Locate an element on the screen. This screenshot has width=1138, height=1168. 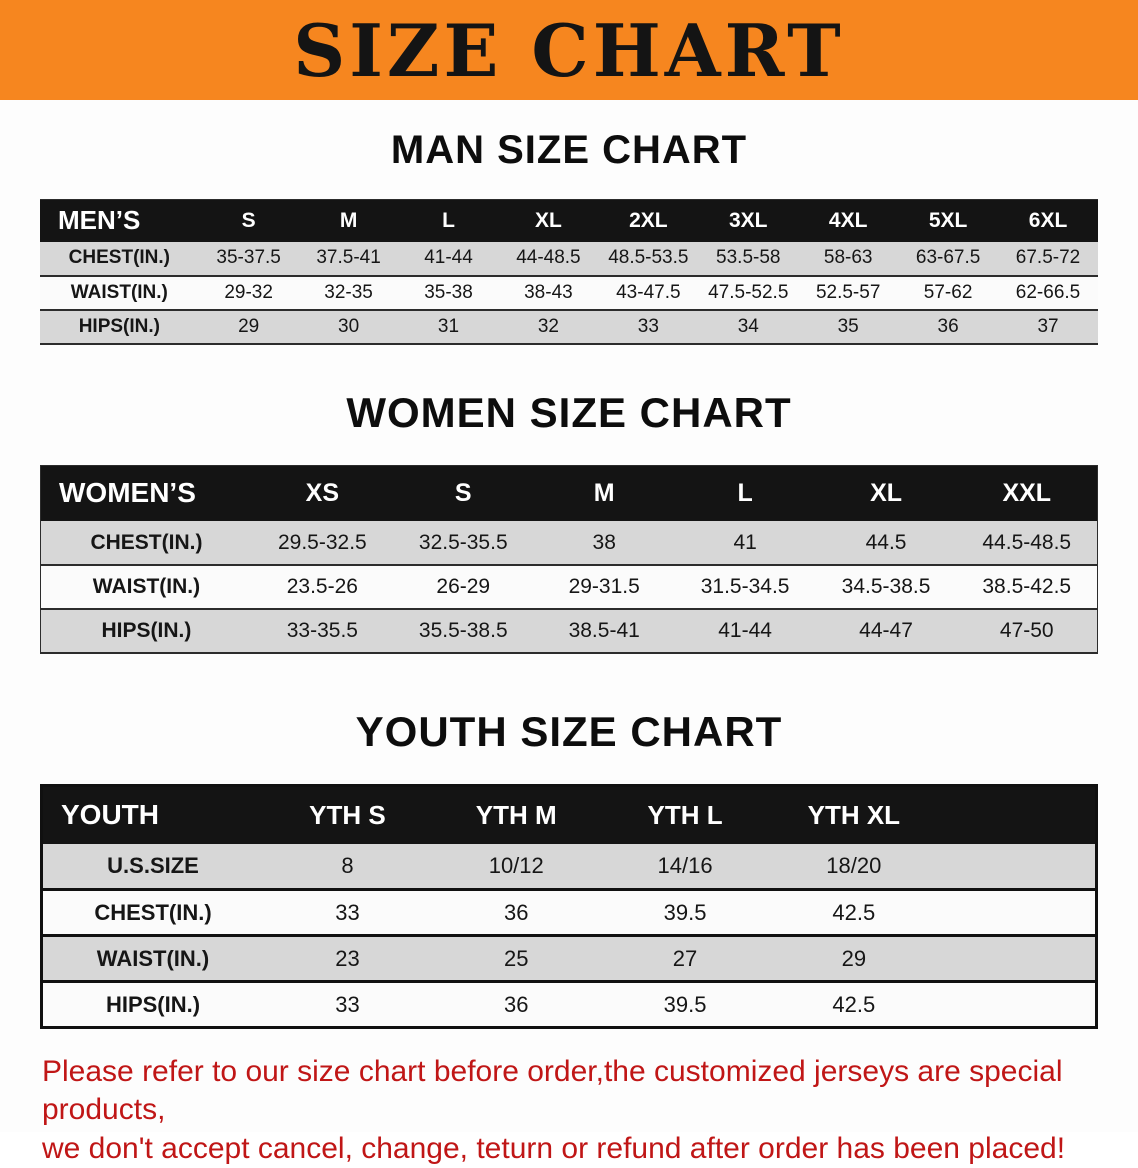
size-value-cell: 32.5-35.5 is located at coordinates (463, 542).